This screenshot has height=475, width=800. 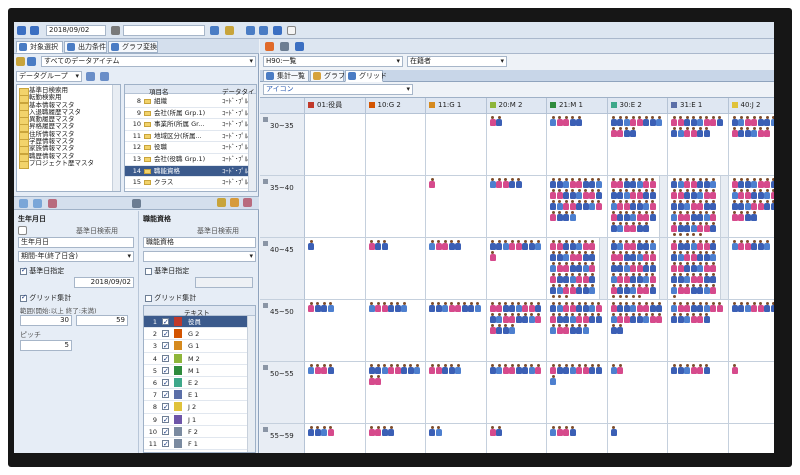 I want to click on grid-column-header: 30:E 2, so click(x=637, y=106).